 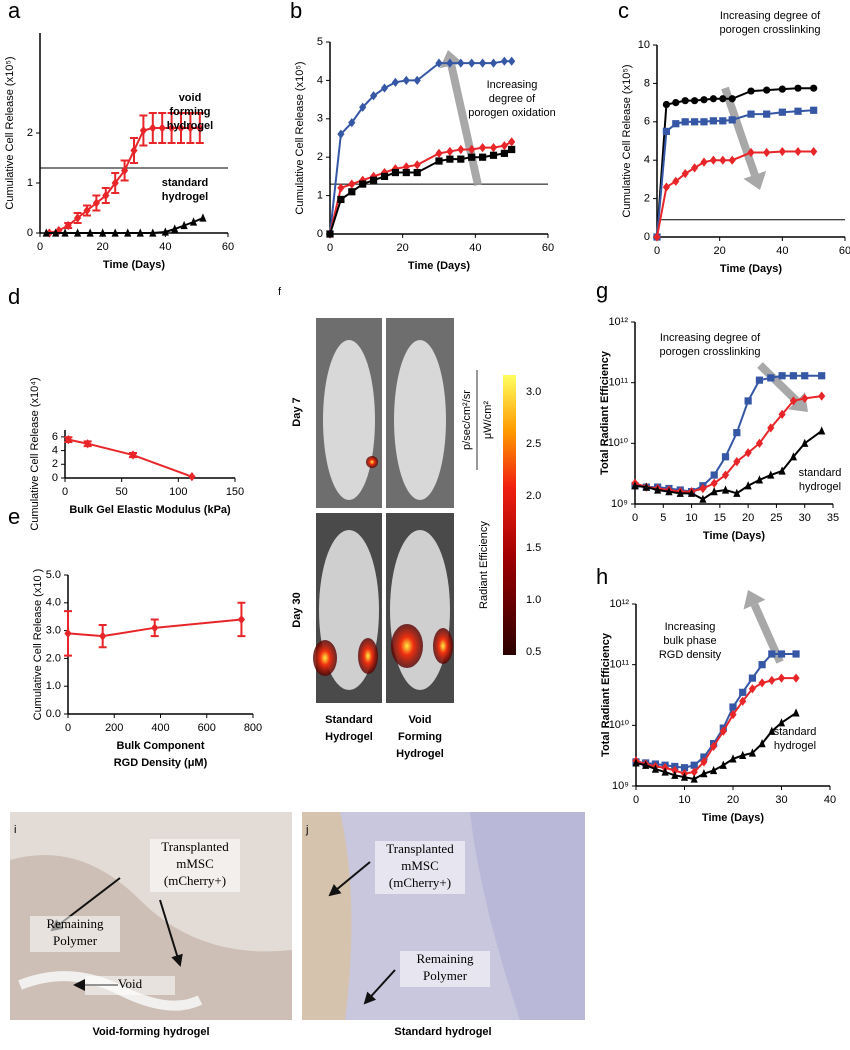 What do you see at coordinates (627, 140) in the screenshot?
I see `y-axis-label: Cumulative Cell Release (x10⁵)` at bounding box center [627, 140].